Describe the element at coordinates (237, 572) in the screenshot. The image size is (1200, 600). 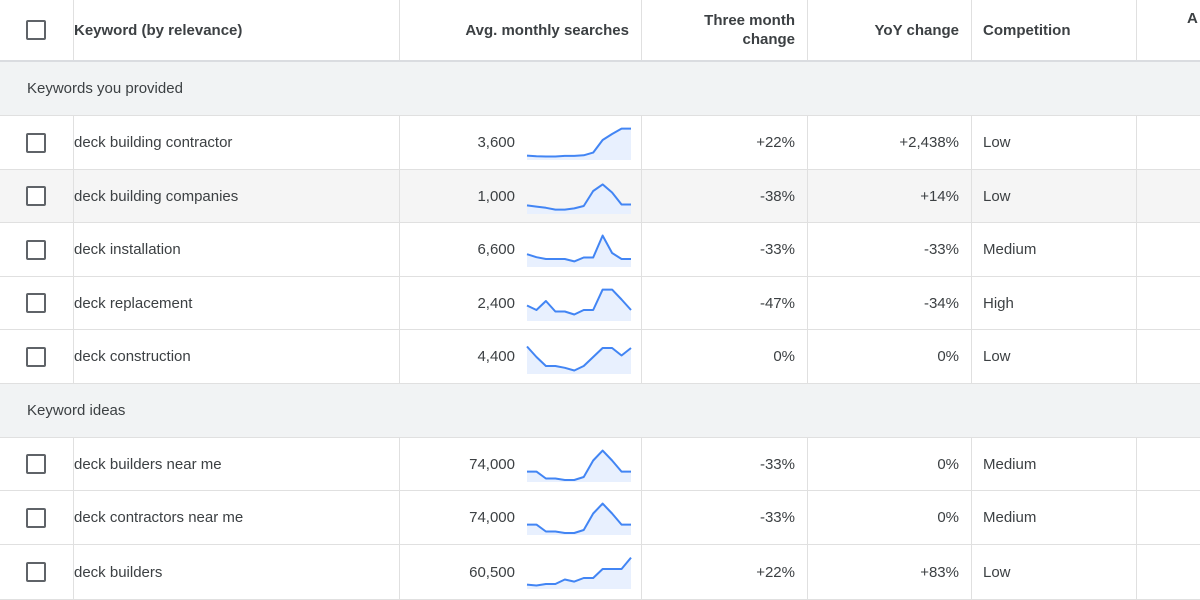
I see `keyword-cell: deck builders` at that location.